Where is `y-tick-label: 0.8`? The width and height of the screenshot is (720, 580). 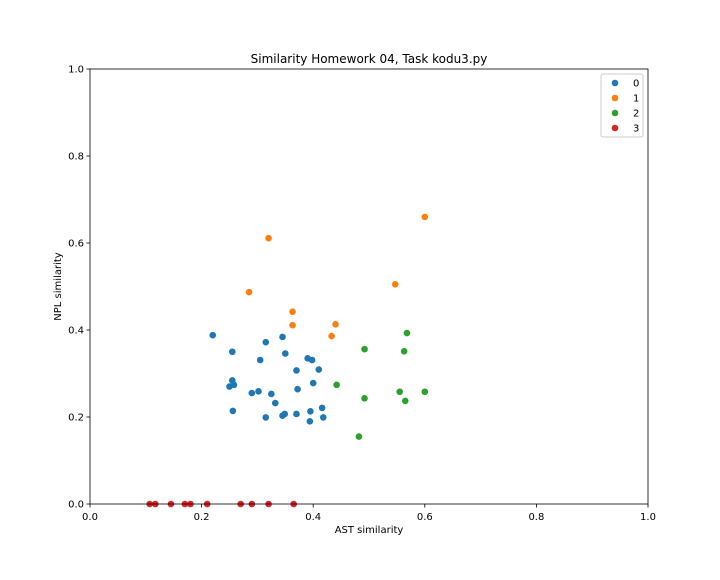
y-tick-label: 0.8 is located at coordinates (76, 157).